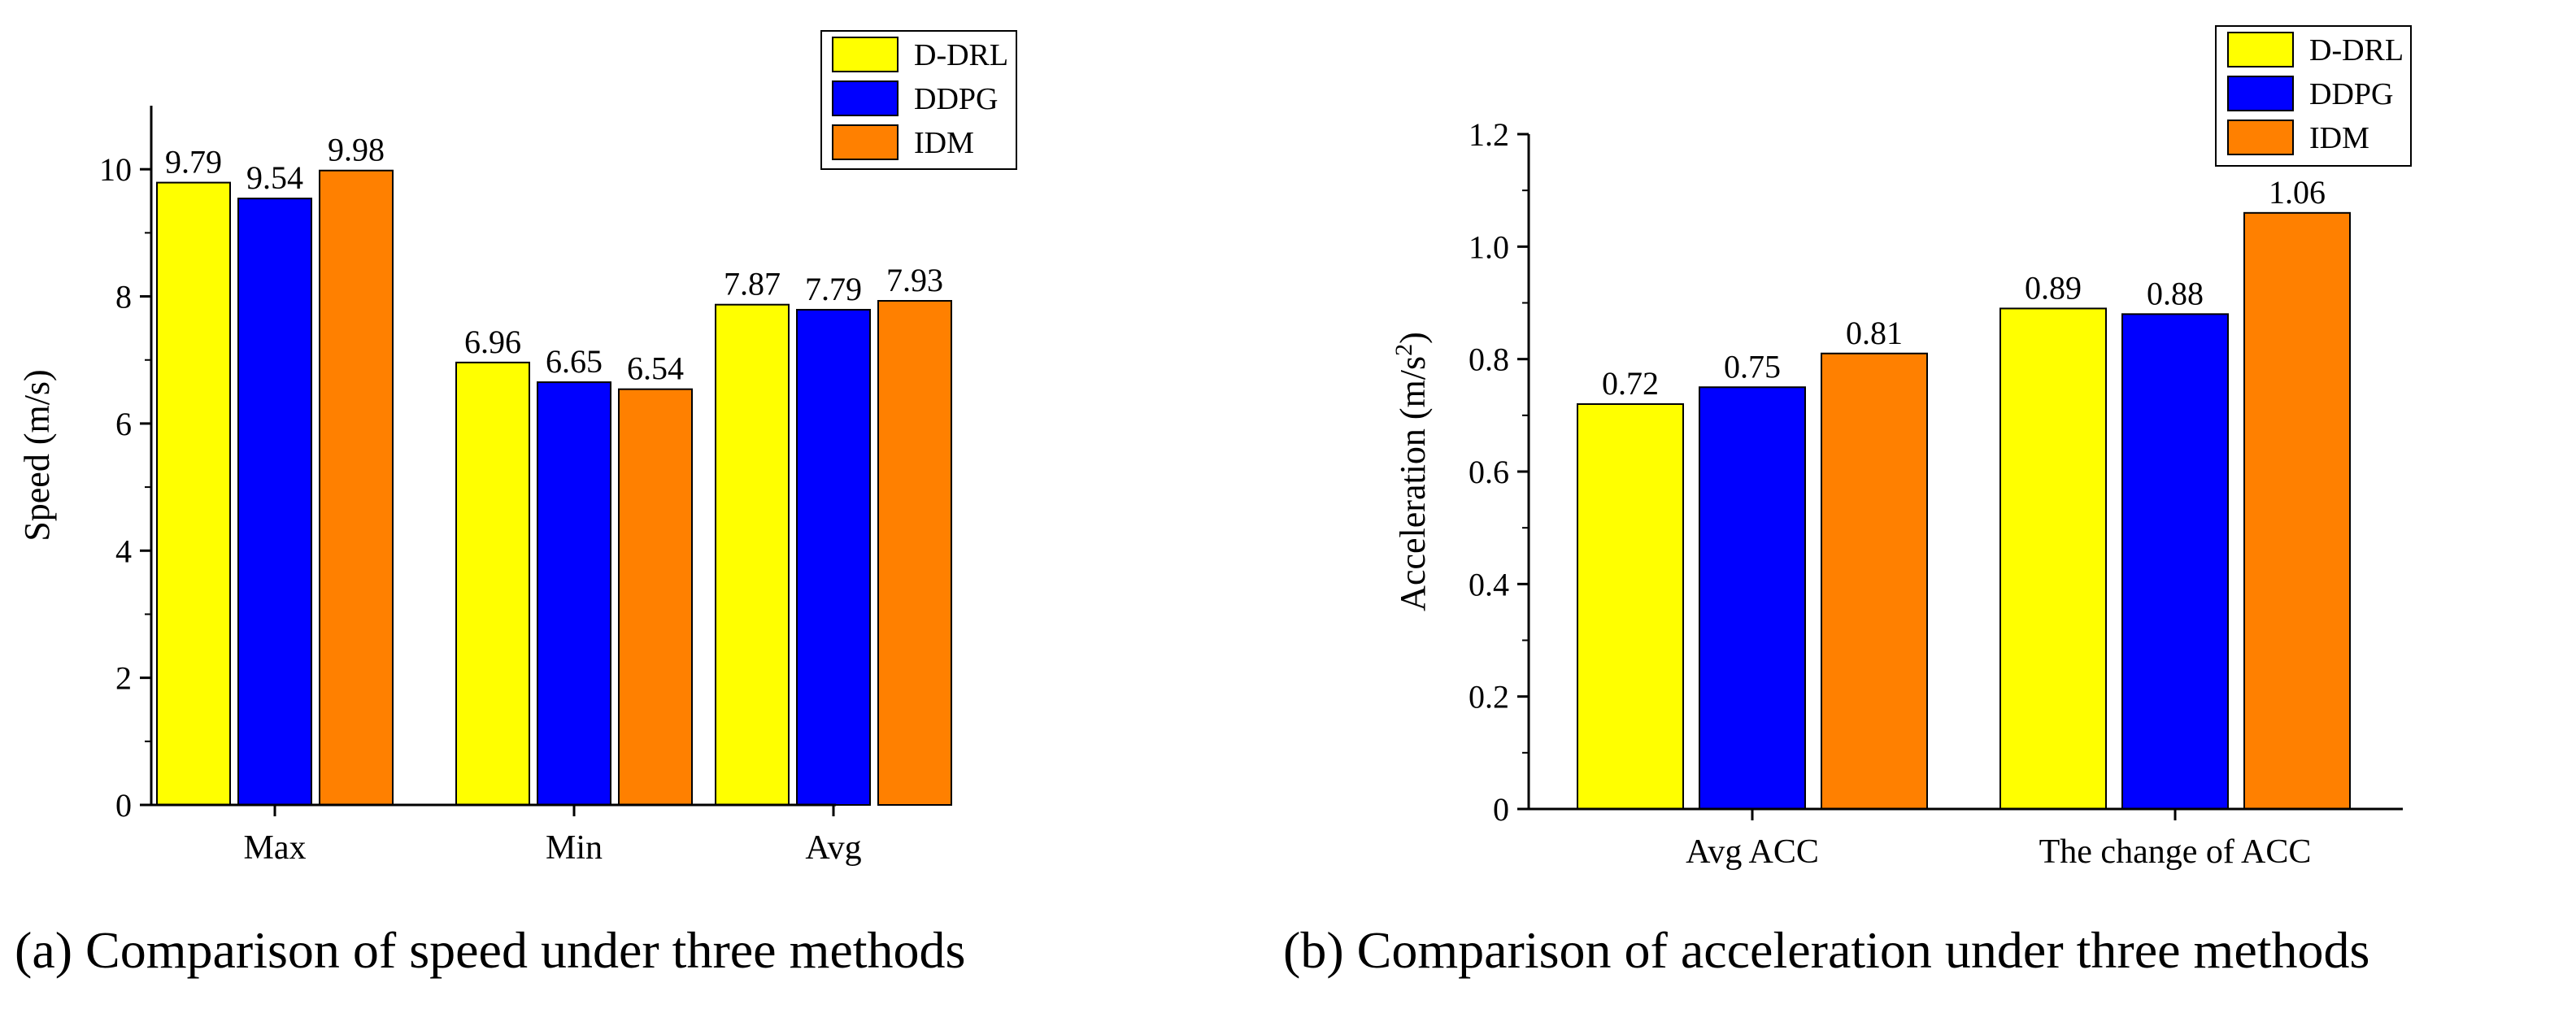 This screenshot has width=2576, height=1009. Describe the element at coordinates (1753, 366) in the screenshot. I see `b-bar-label-ddpg-1: 0.75` at that location.